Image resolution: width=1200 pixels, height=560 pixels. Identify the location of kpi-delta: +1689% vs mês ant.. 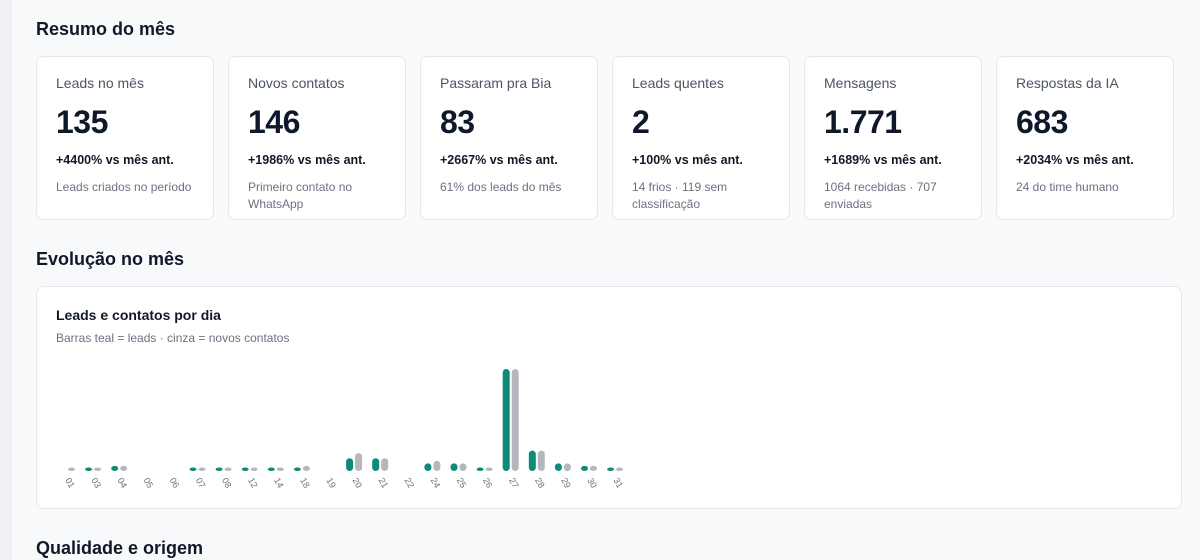
(883, 160).